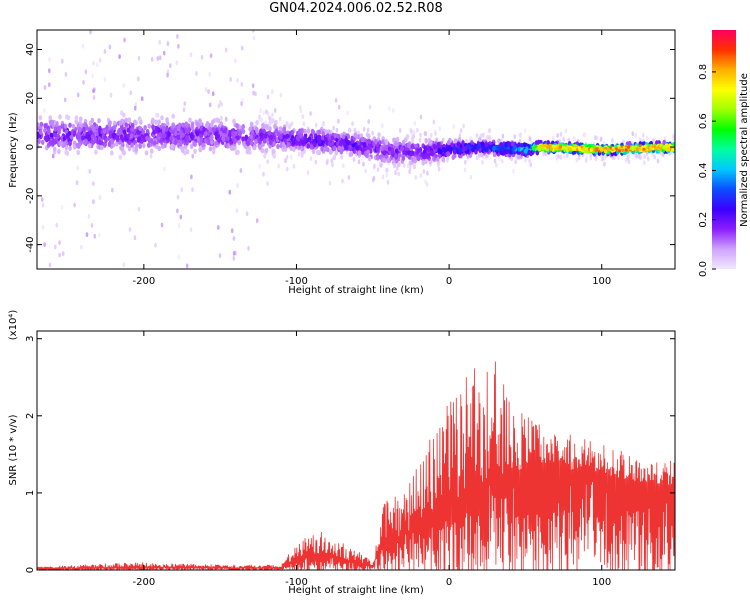 This screenshot has height=600, width=750. Describe the element at coordinates (30, 98) in the screenshot. I see `y-tick-label: 20` at that location.